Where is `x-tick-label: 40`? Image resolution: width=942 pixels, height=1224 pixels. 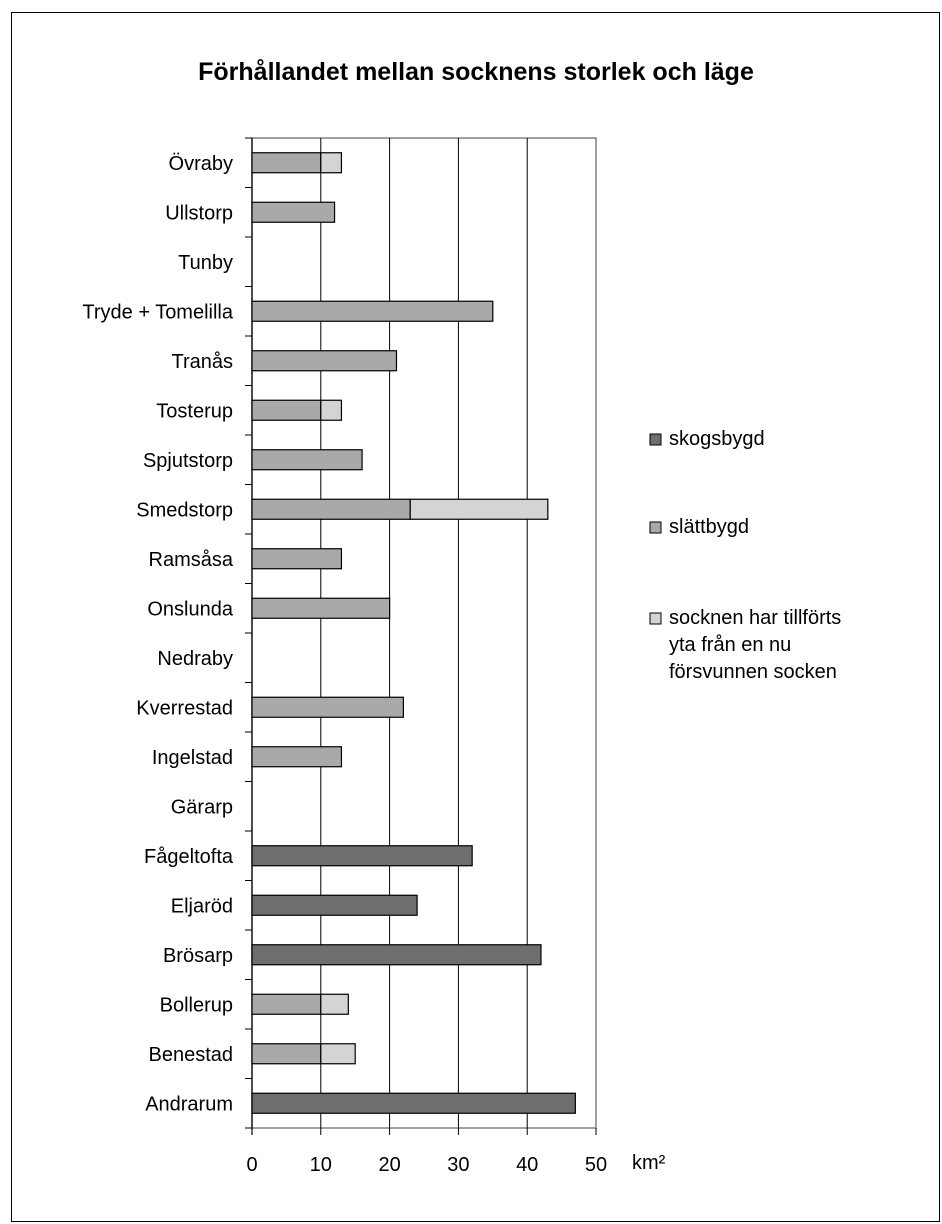
x-tick-label: 40 is located at coordinates (527, 1165).